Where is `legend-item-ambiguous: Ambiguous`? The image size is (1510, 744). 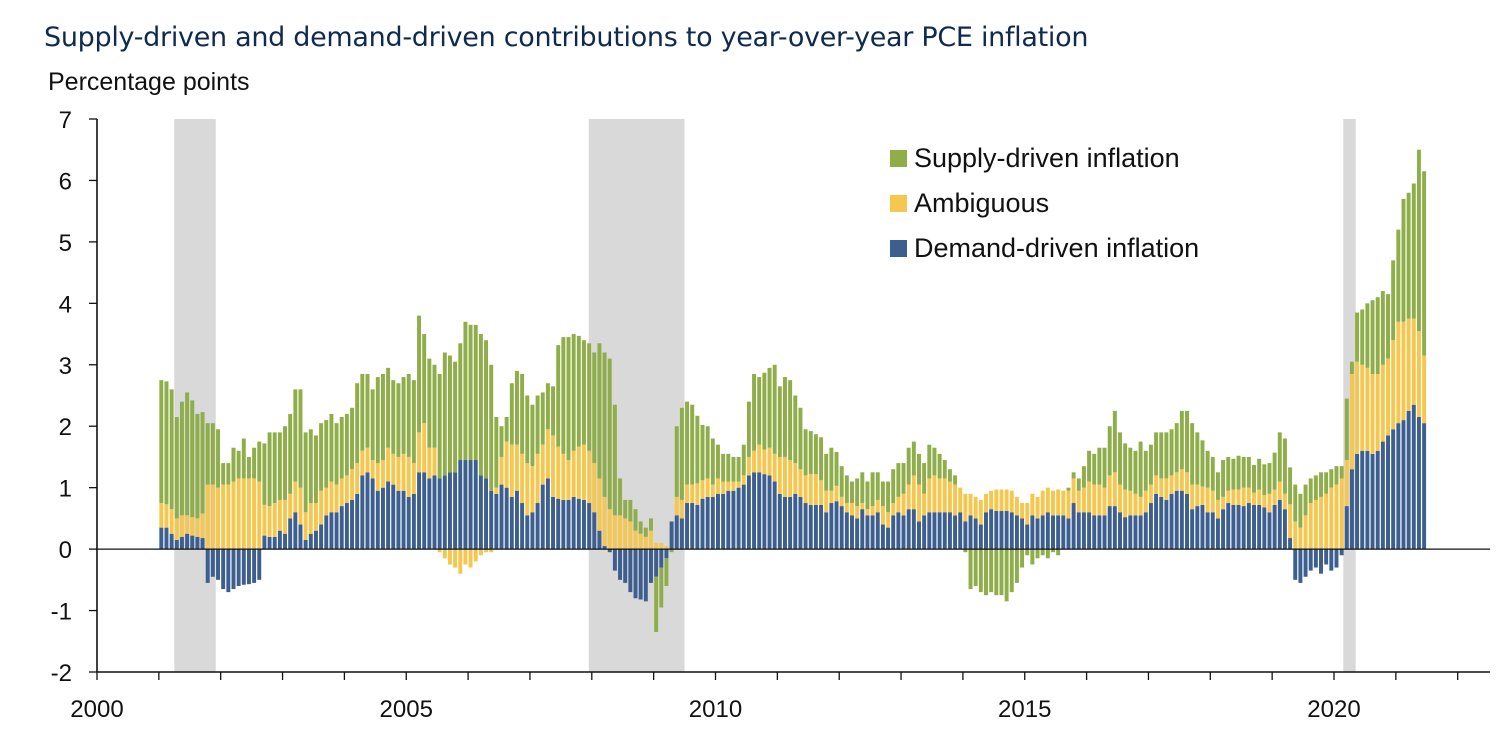
legend-item-ambiguous: Ambiguous is located at coordinates (1044, 203).